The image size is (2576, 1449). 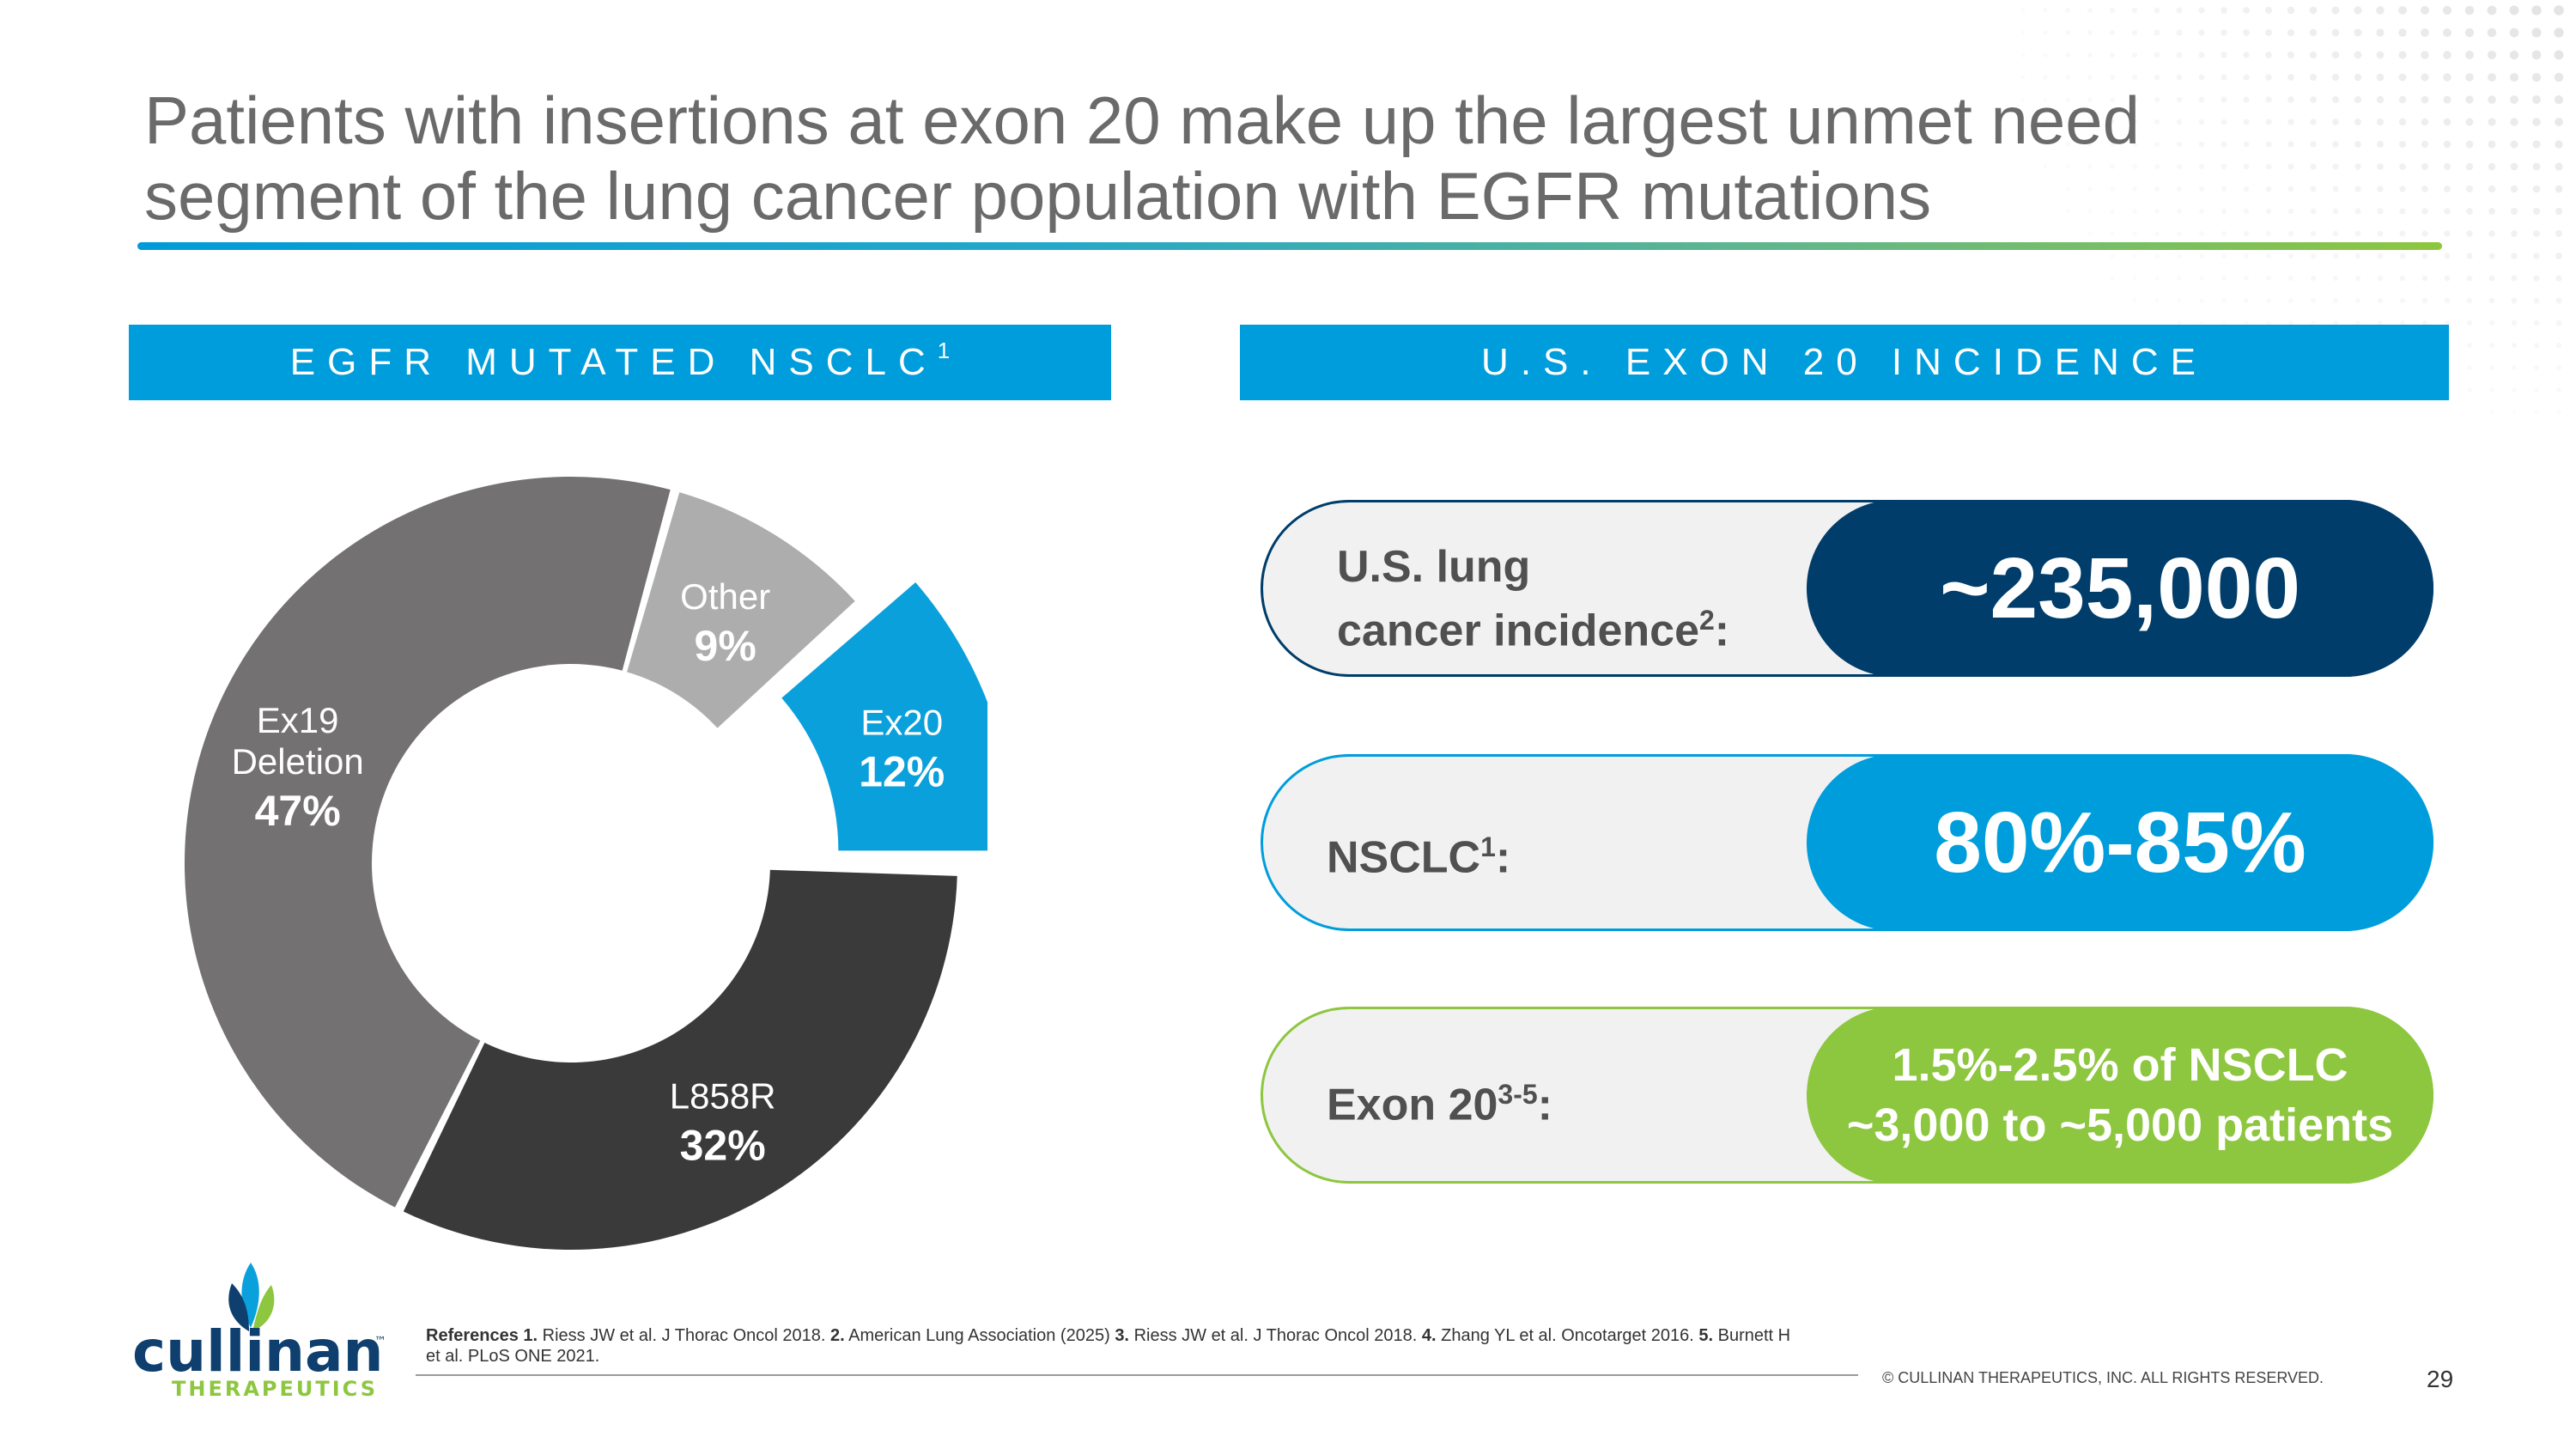 I want to click on slice-label-ex19-deletion-2: Deletion, so click(x=298, y=761).